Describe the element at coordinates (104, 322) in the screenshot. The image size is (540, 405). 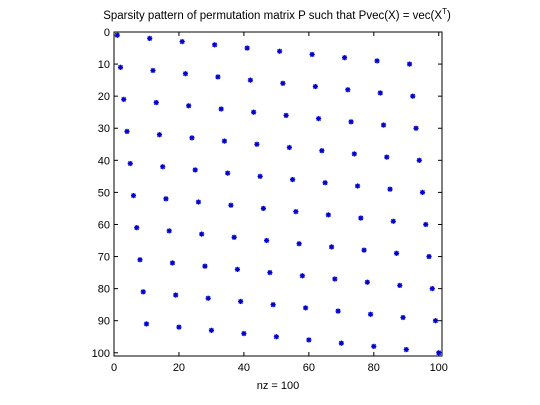
I see `y-tick-label: 90` at that location.